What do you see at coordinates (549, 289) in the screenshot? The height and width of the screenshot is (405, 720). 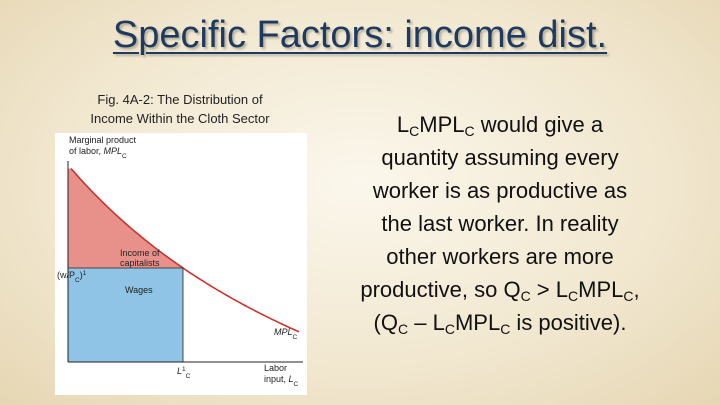 I see `text-run: > L` at bounding box center [549, 289].